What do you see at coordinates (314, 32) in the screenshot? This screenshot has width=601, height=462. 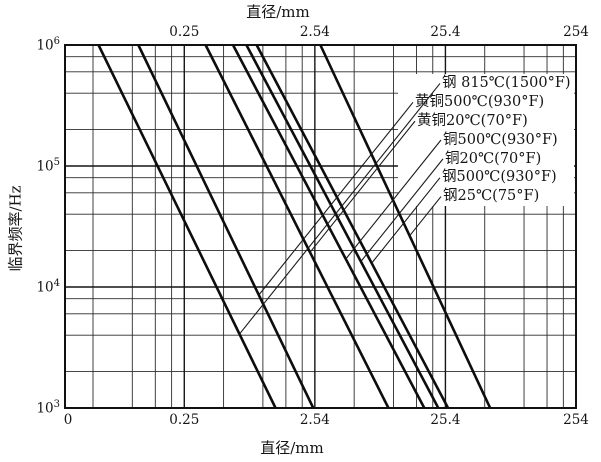 I see `top-tick-label: 2.54` at bounding box center [314, 32].